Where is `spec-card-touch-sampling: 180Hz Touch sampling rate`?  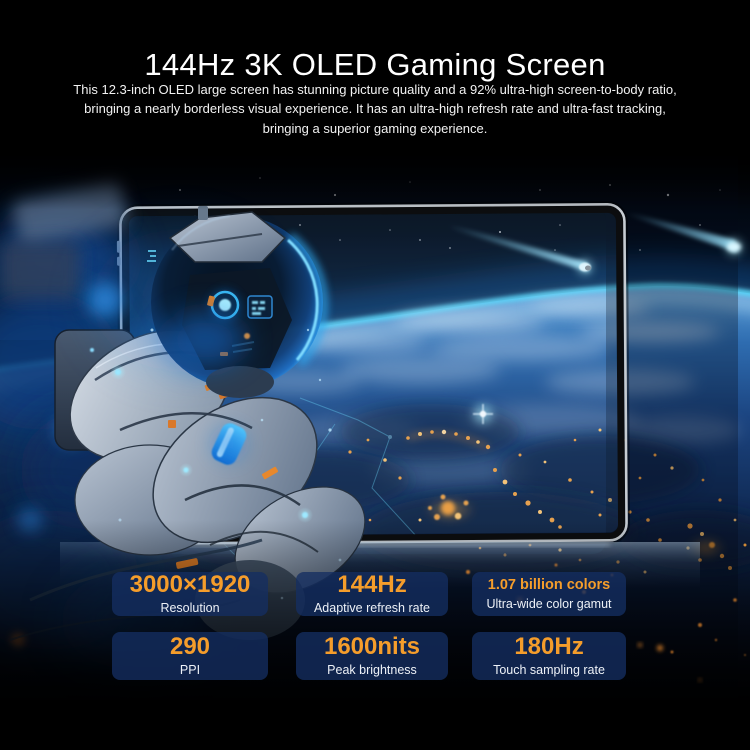
spec-card-touch-sampling: 180Hz Touch sampling rate is located at coordinates (549, 656).